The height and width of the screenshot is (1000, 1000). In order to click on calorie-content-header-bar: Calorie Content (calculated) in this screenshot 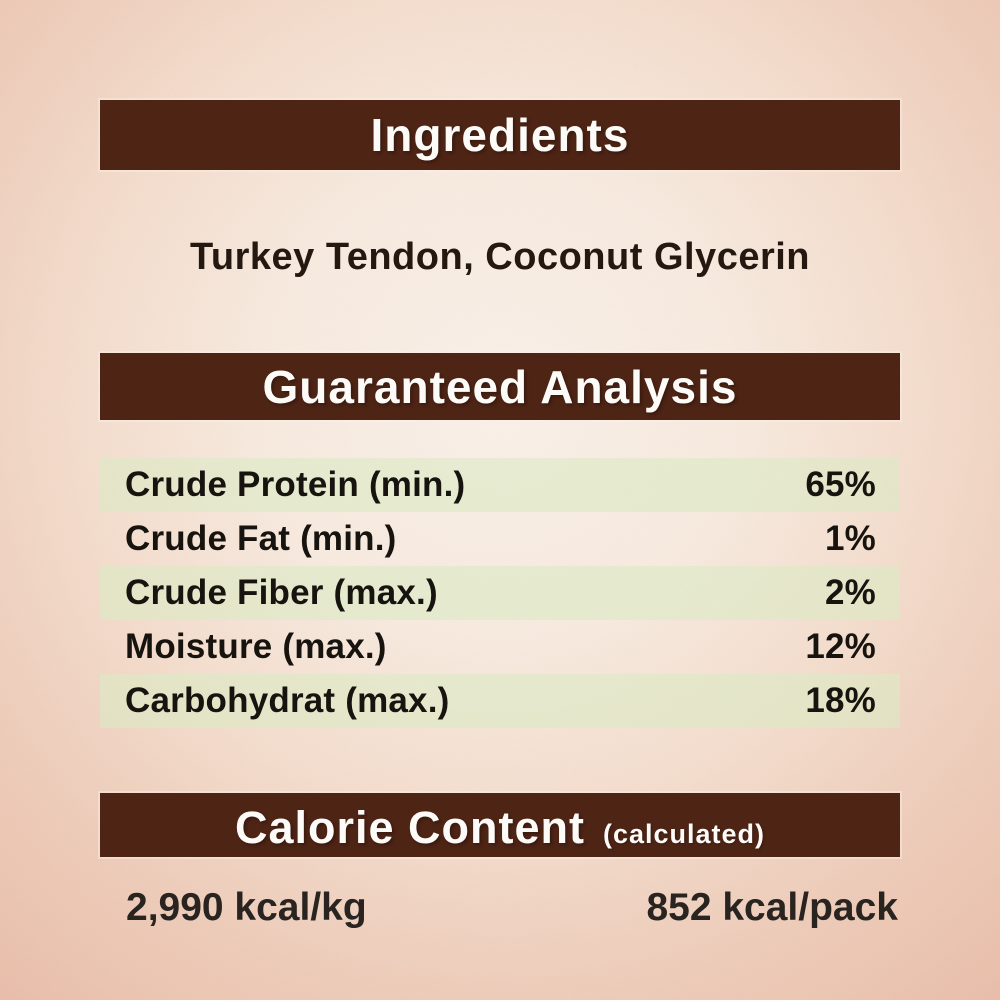, I will do `click(500, 825)`.